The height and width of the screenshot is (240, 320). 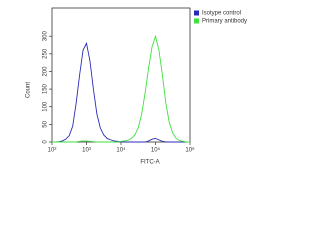 I want to click on y-tick-label: 150, so click(x=46, y=88).